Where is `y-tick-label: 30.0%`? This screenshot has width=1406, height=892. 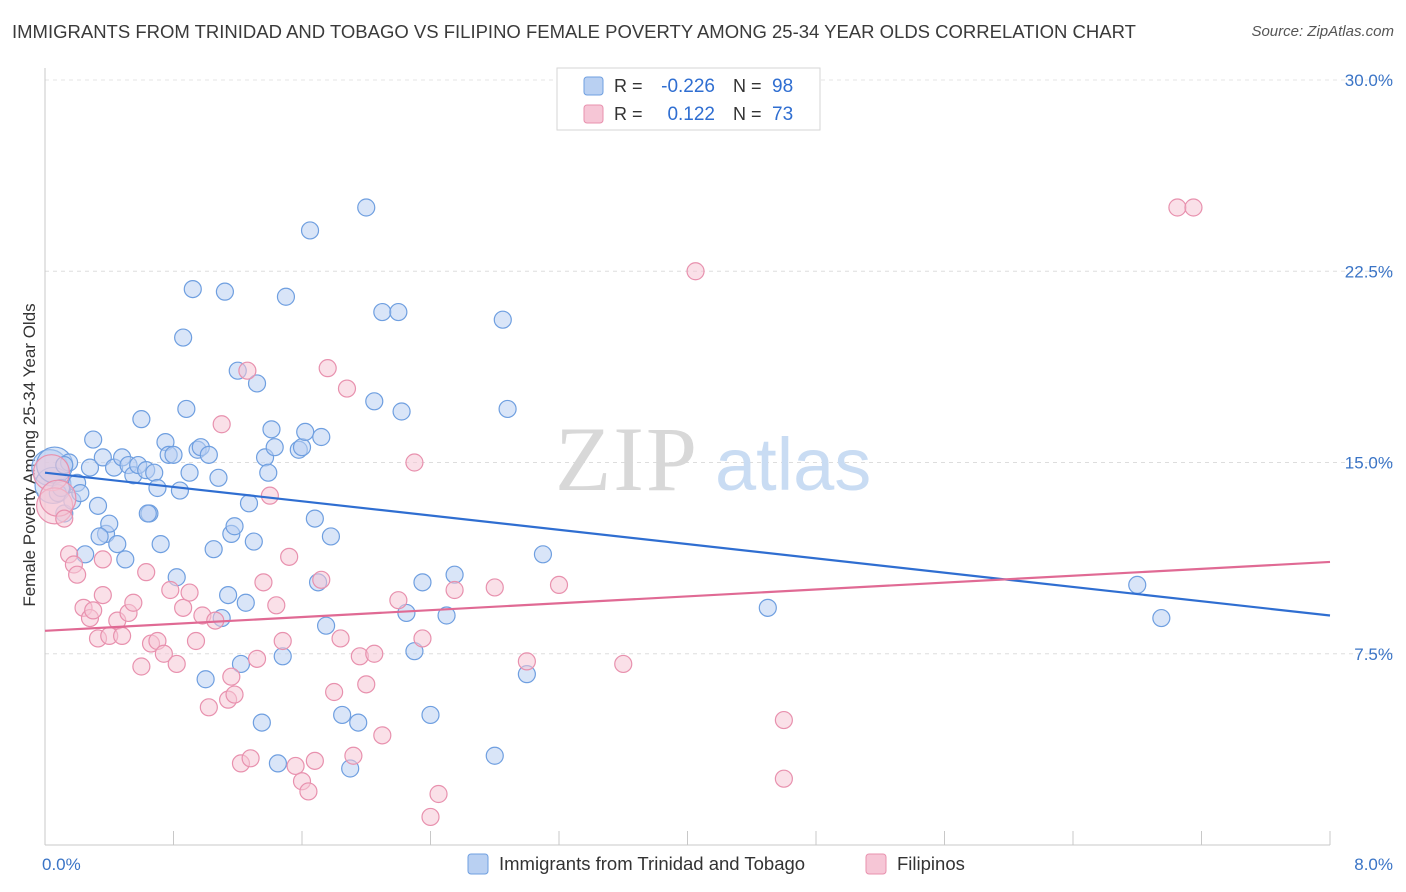 y-tick-label: 30.0% is located at coordinates (1369, 80).